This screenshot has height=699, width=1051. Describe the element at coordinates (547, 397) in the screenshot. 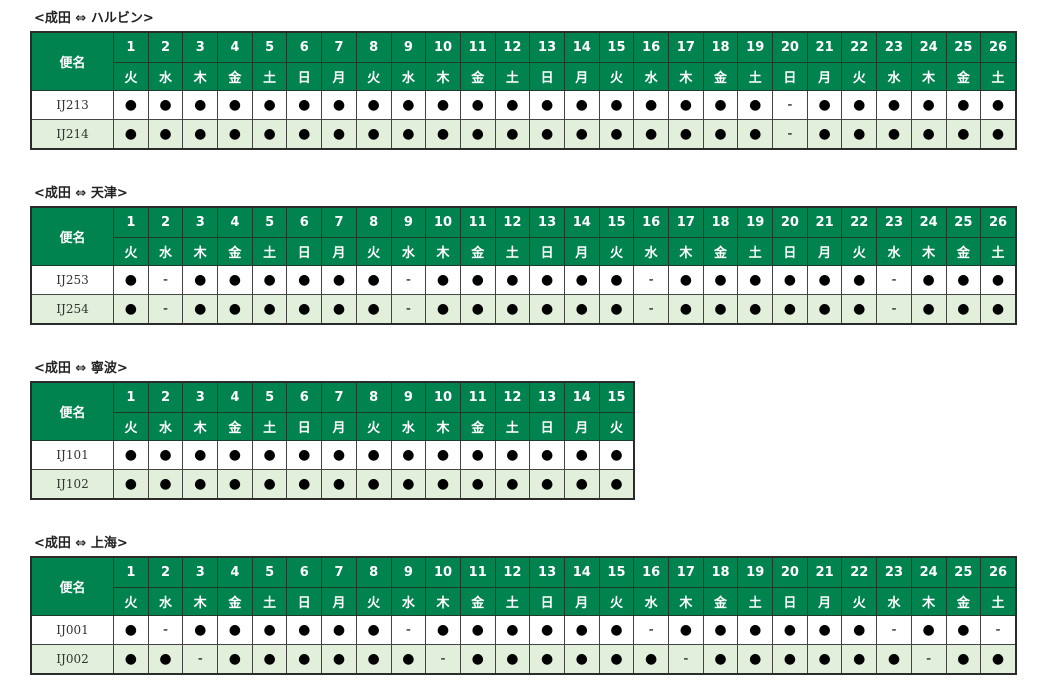

I see `day-header: 13` at that location.